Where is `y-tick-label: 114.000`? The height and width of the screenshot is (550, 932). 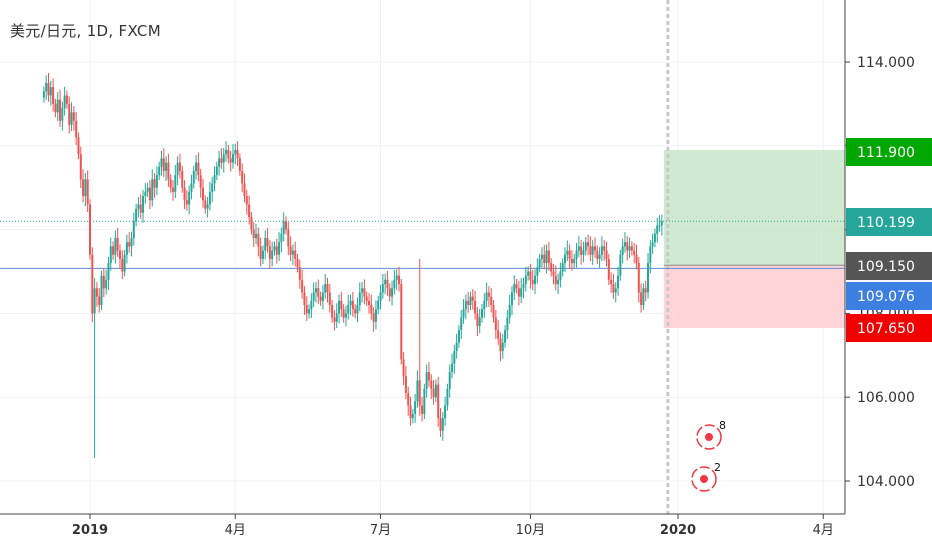 y-tick-label: 114.000 is located at coordinates (886, 63).